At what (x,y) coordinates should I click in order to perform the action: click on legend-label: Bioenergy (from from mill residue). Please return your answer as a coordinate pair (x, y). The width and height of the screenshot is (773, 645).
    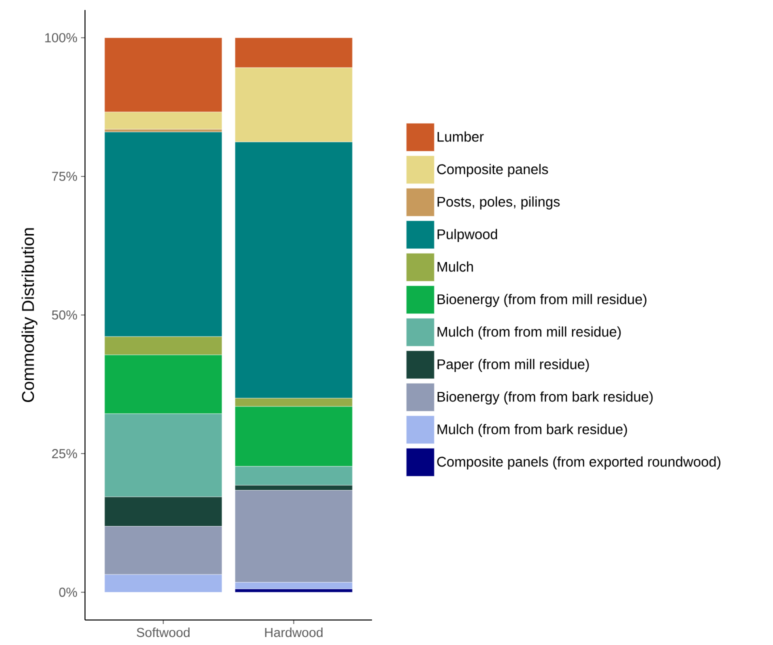
    Looking at the image, I should click on (542, 300).